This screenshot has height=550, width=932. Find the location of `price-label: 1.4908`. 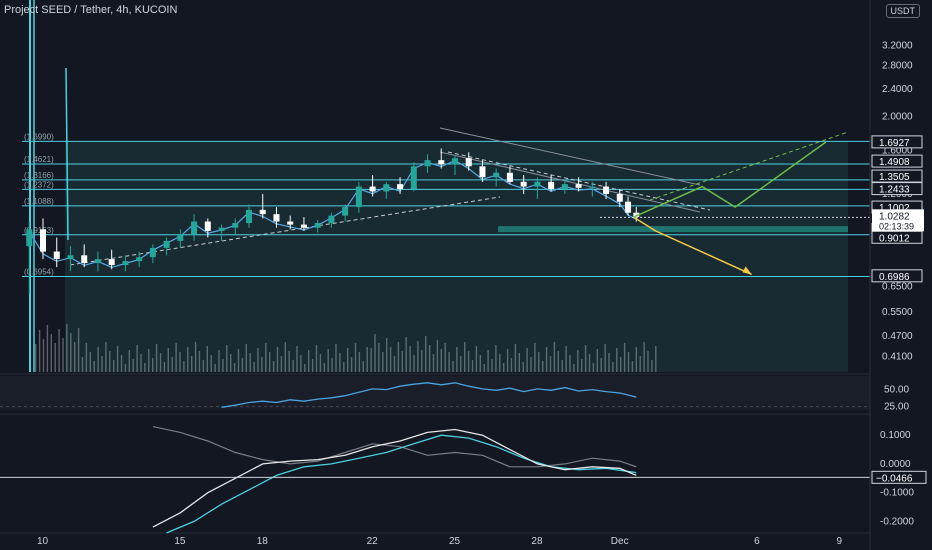

price-label: 1.4908 is located at coordinates (894, 162).